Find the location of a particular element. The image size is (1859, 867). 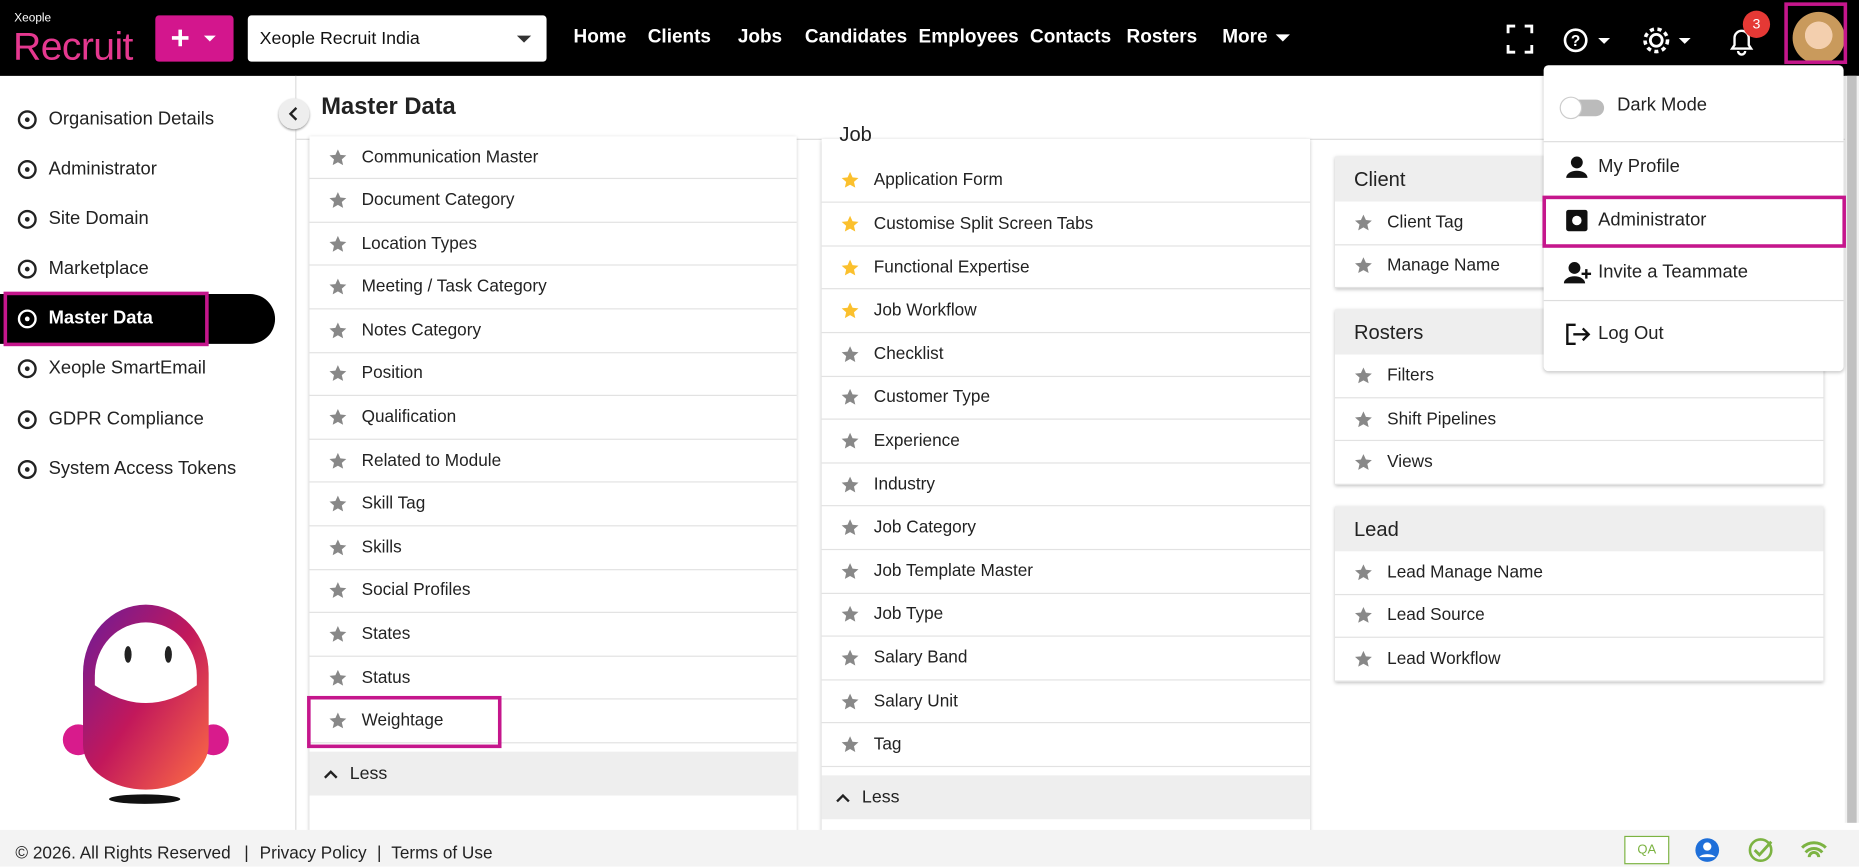

item-label: Notes Category is located at coordinates (421, 331).